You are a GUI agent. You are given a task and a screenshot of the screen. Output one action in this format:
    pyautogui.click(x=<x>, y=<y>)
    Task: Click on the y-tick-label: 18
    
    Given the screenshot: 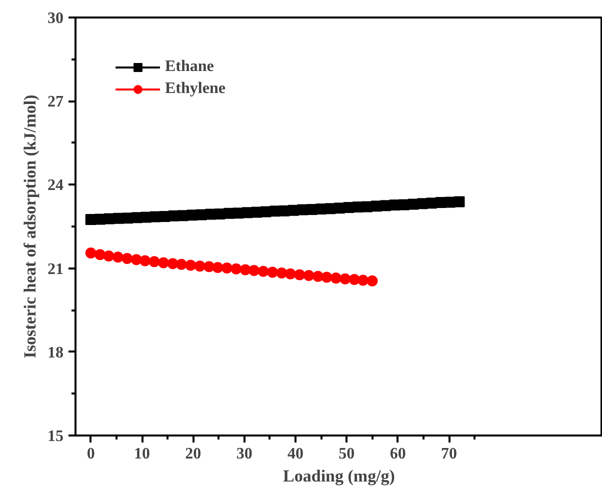 What is the action you would take?
    pyautogui.click(x=56, y=353)
    